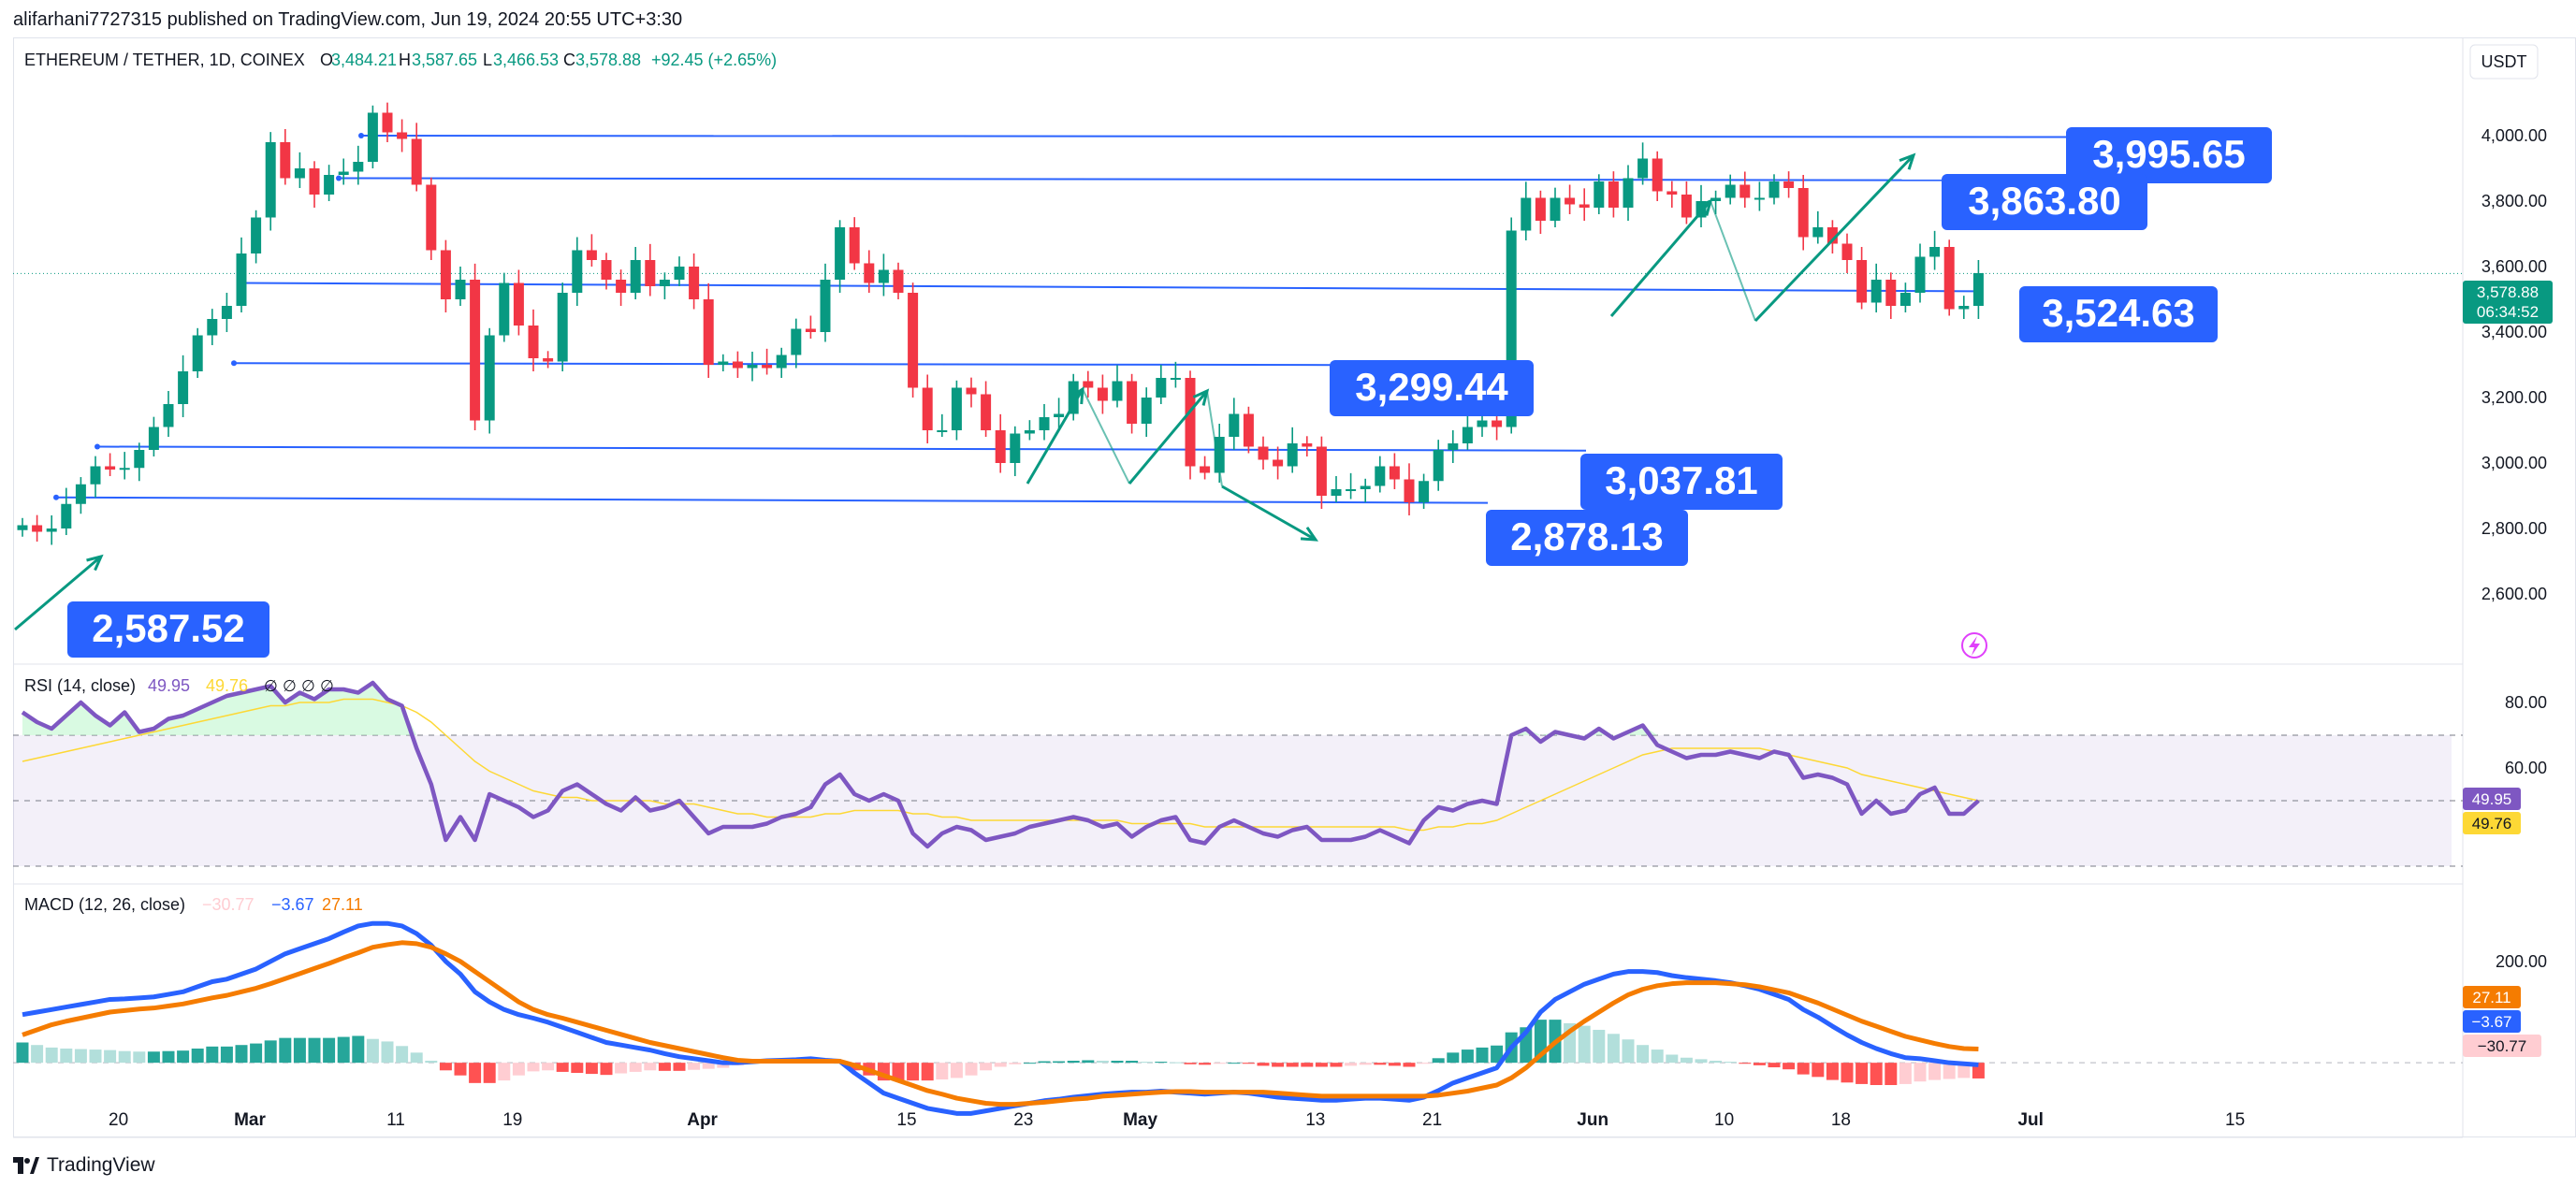 Image resolution: width=2576 pixels, height=1187 pixels. I want to click on rsi-legend-ma: 49.76, so click(227, 685).